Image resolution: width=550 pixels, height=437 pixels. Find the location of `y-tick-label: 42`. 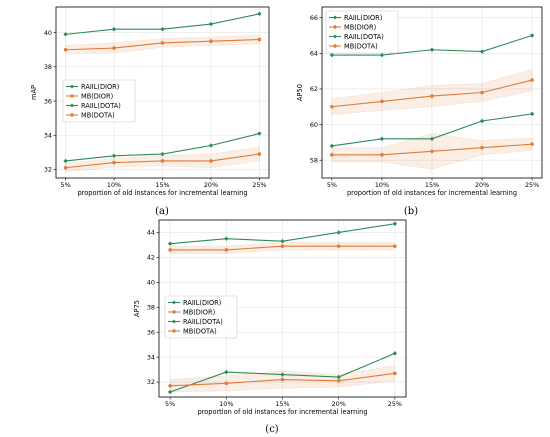

y-tick-label: 42 is located at coordinates (151, 258).